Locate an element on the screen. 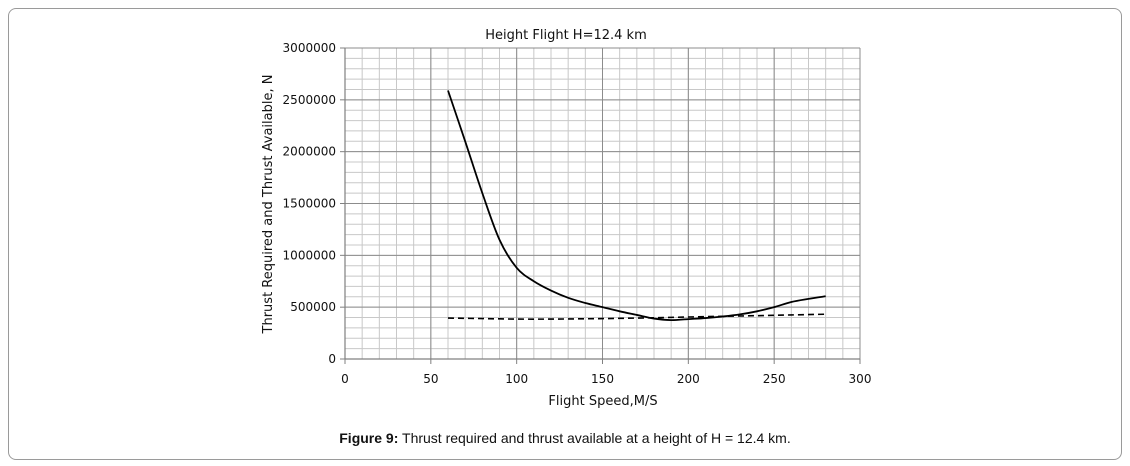 The width and height of the screenshot is (1130, 466). thrust-available-line is located at coordinates (636, 316).